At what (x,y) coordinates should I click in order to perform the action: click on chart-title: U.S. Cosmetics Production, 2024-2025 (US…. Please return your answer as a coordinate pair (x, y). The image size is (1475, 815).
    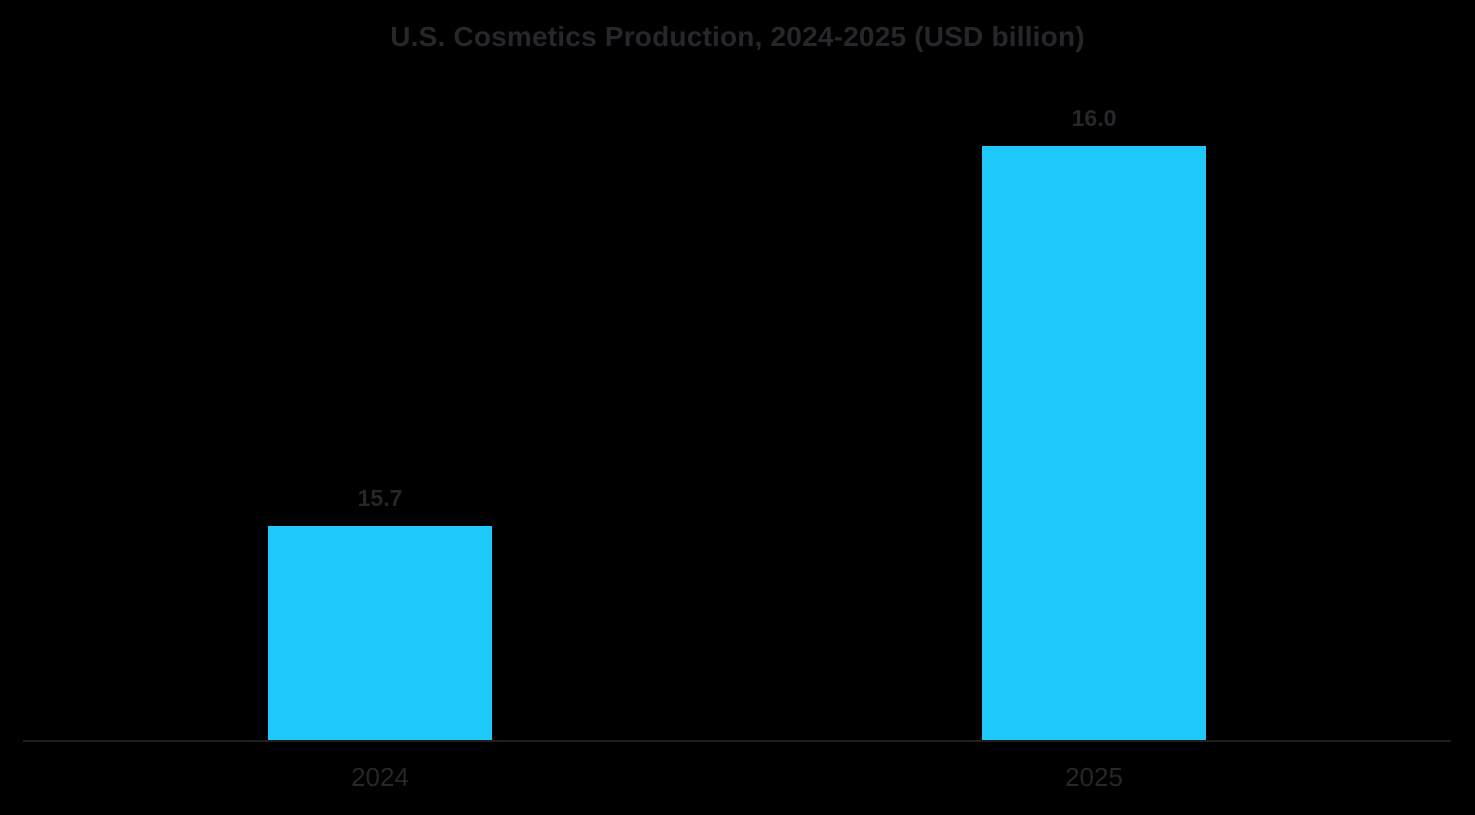
    Looking at the image, I should click on (737, 36).